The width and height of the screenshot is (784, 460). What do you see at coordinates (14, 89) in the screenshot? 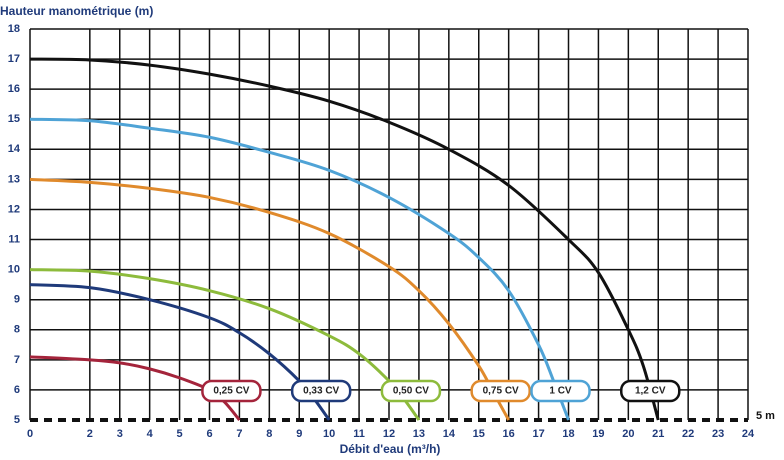
I see `y-tick-label: 16` at bounding box center [14, 89].